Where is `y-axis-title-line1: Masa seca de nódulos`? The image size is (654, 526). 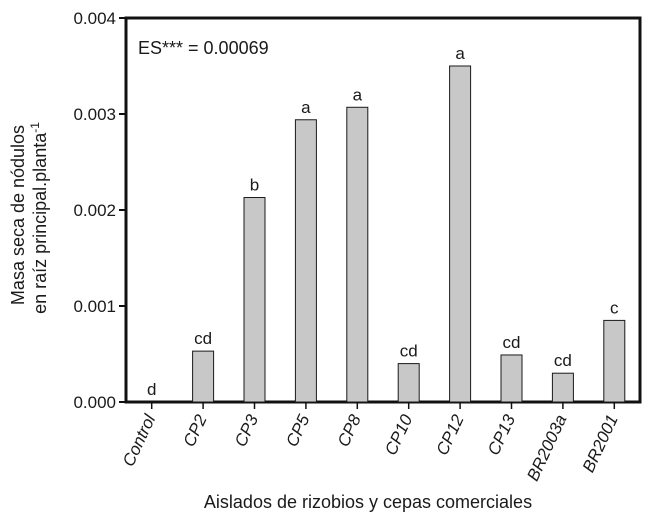 y-axis-title-line1: Masa seca de nódulos is located at coordinates (18, 215).